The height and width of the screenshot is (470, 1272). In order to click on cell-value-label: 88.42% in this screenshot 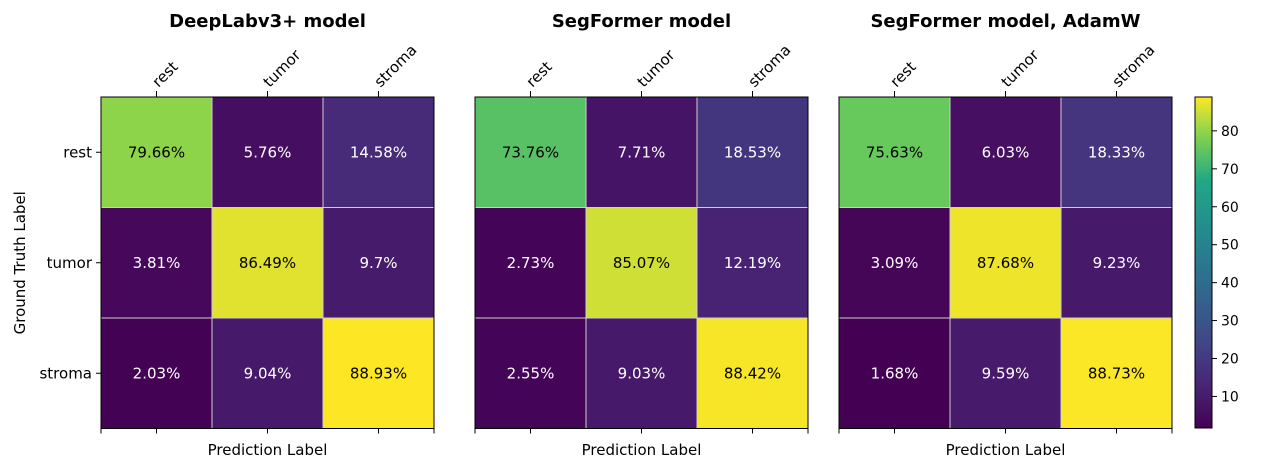, I will do `click(752, 373)`.